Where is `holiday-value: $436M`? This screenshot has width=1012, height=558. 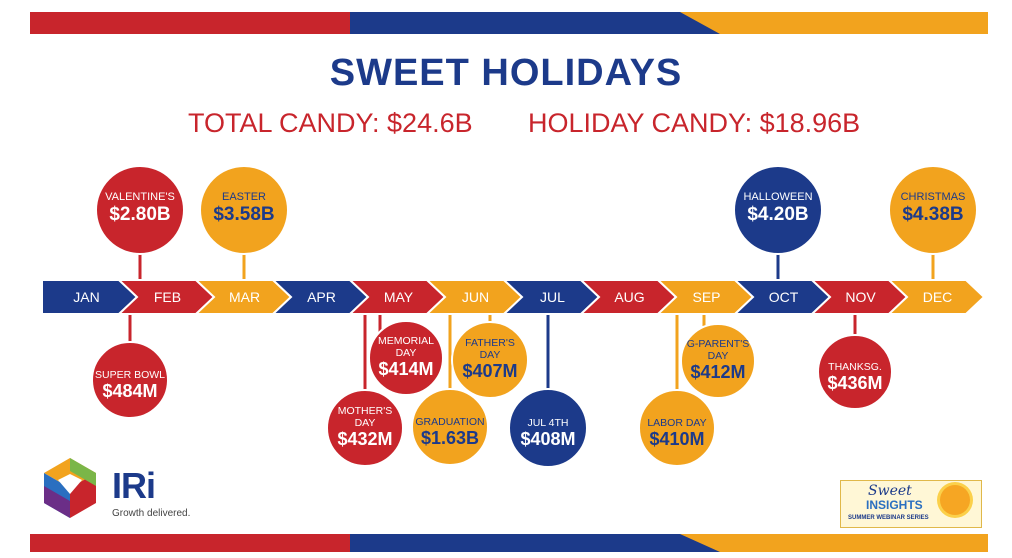 holiday-value: $436M is located at coordinates (854, 383).